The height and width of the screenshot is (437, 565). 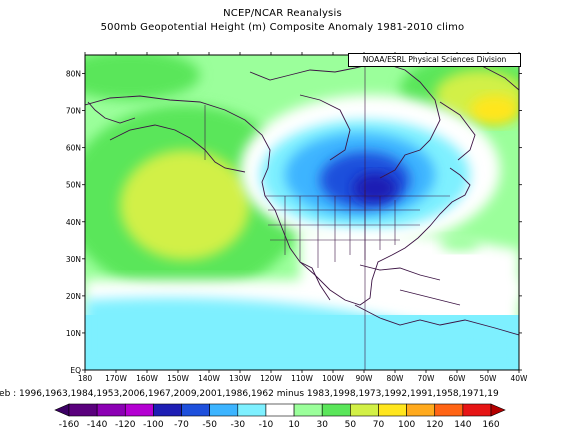 I want to click on lat-tick-label: 30N, so click(x=73, y=259).